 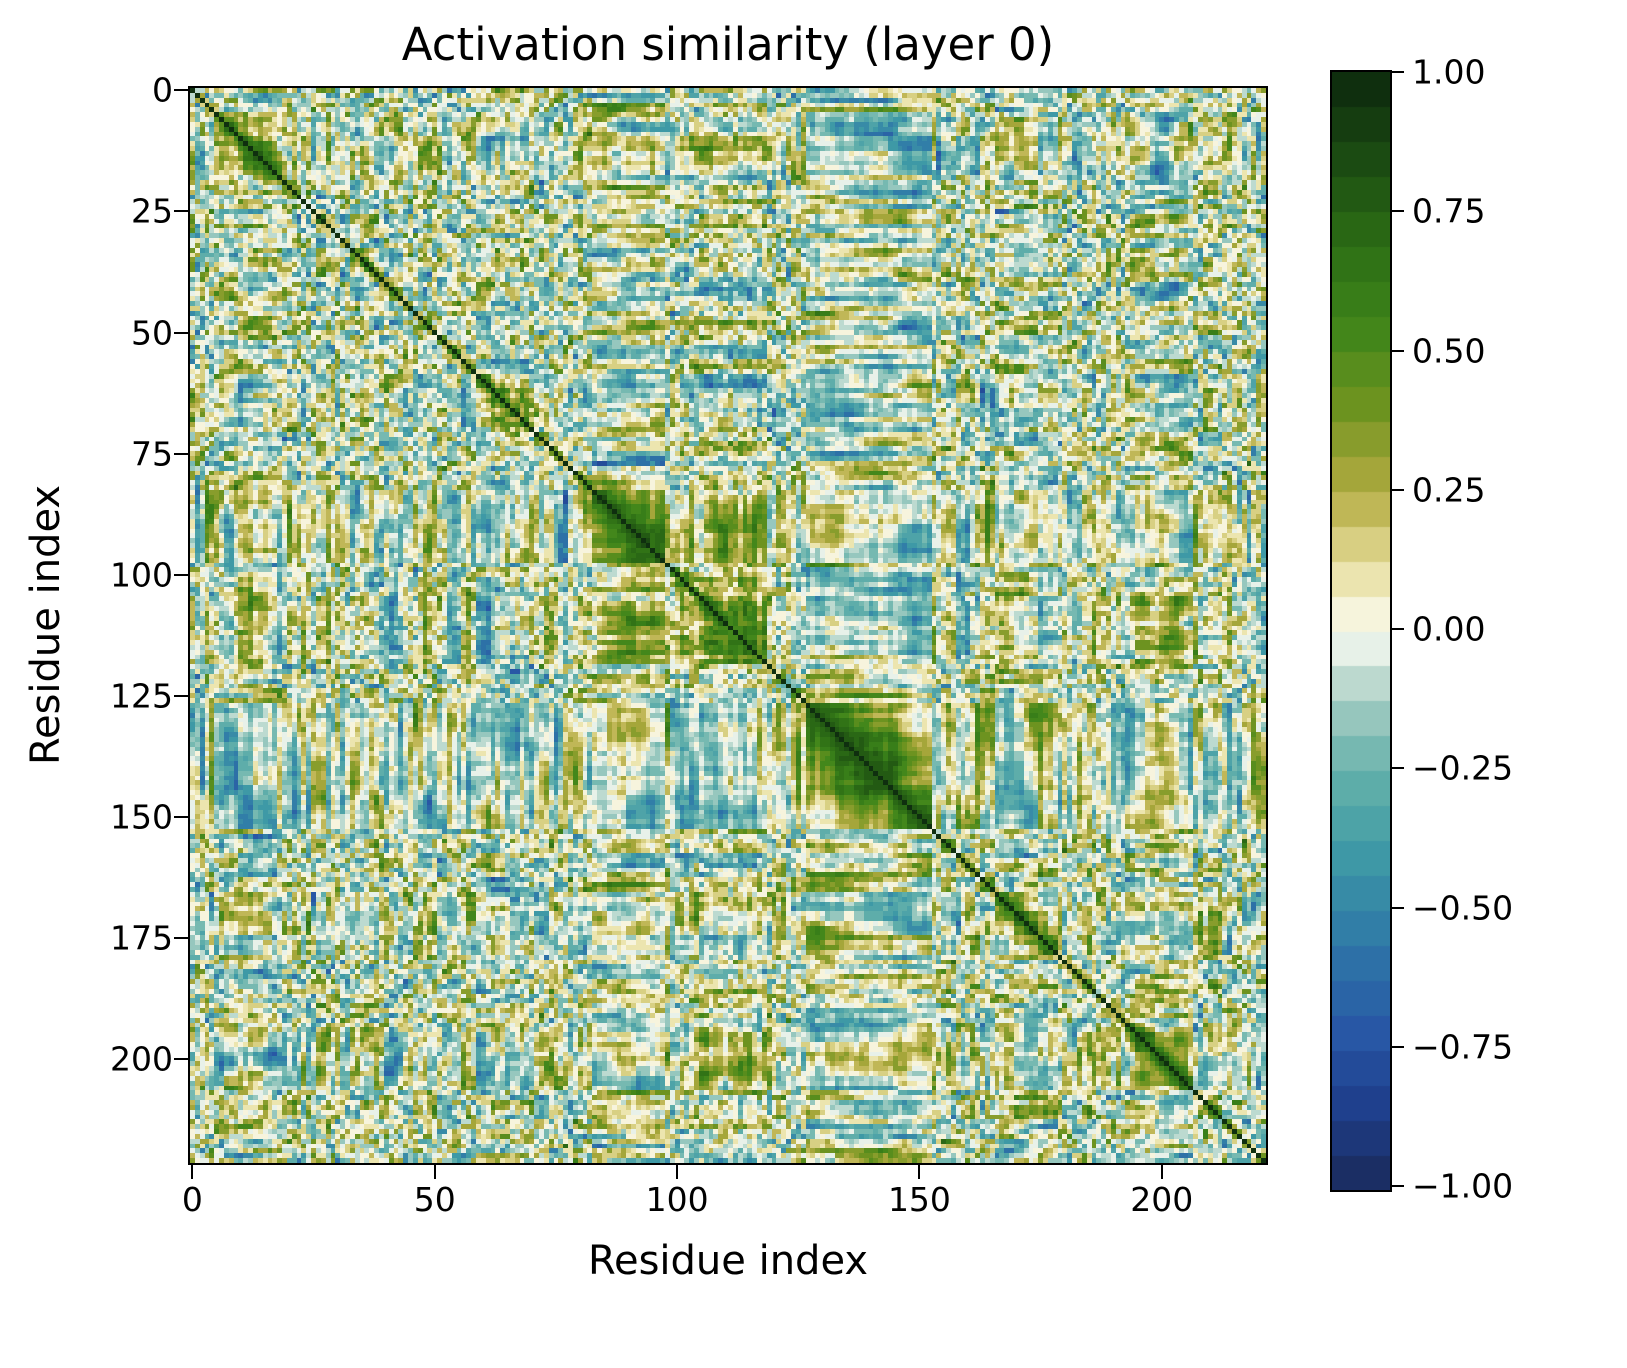 What do you see at coordinates (162, 90) in the screenshot?
I see `y-tick-label: 0` at bounding box center [162, 90].